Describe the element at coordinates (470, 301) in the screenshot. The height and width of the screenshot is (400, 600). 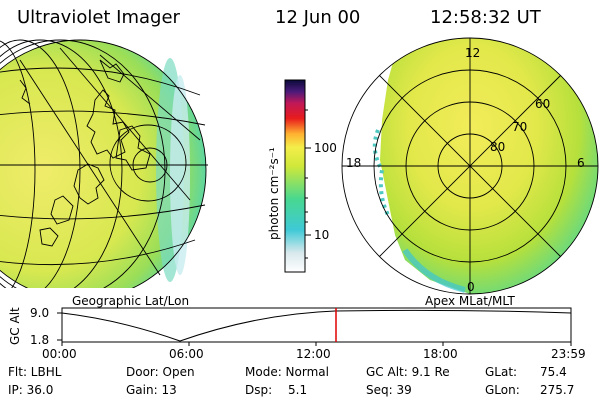
I see `right-panel-caption: Apex MLat/MLT` at that location.